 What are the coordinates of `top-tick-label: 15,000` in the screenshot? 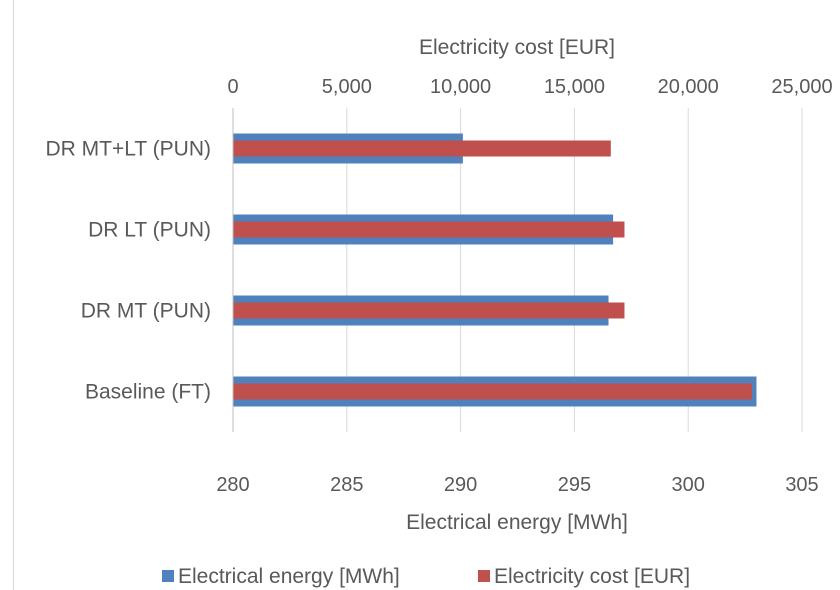 It's located at (574, 87).